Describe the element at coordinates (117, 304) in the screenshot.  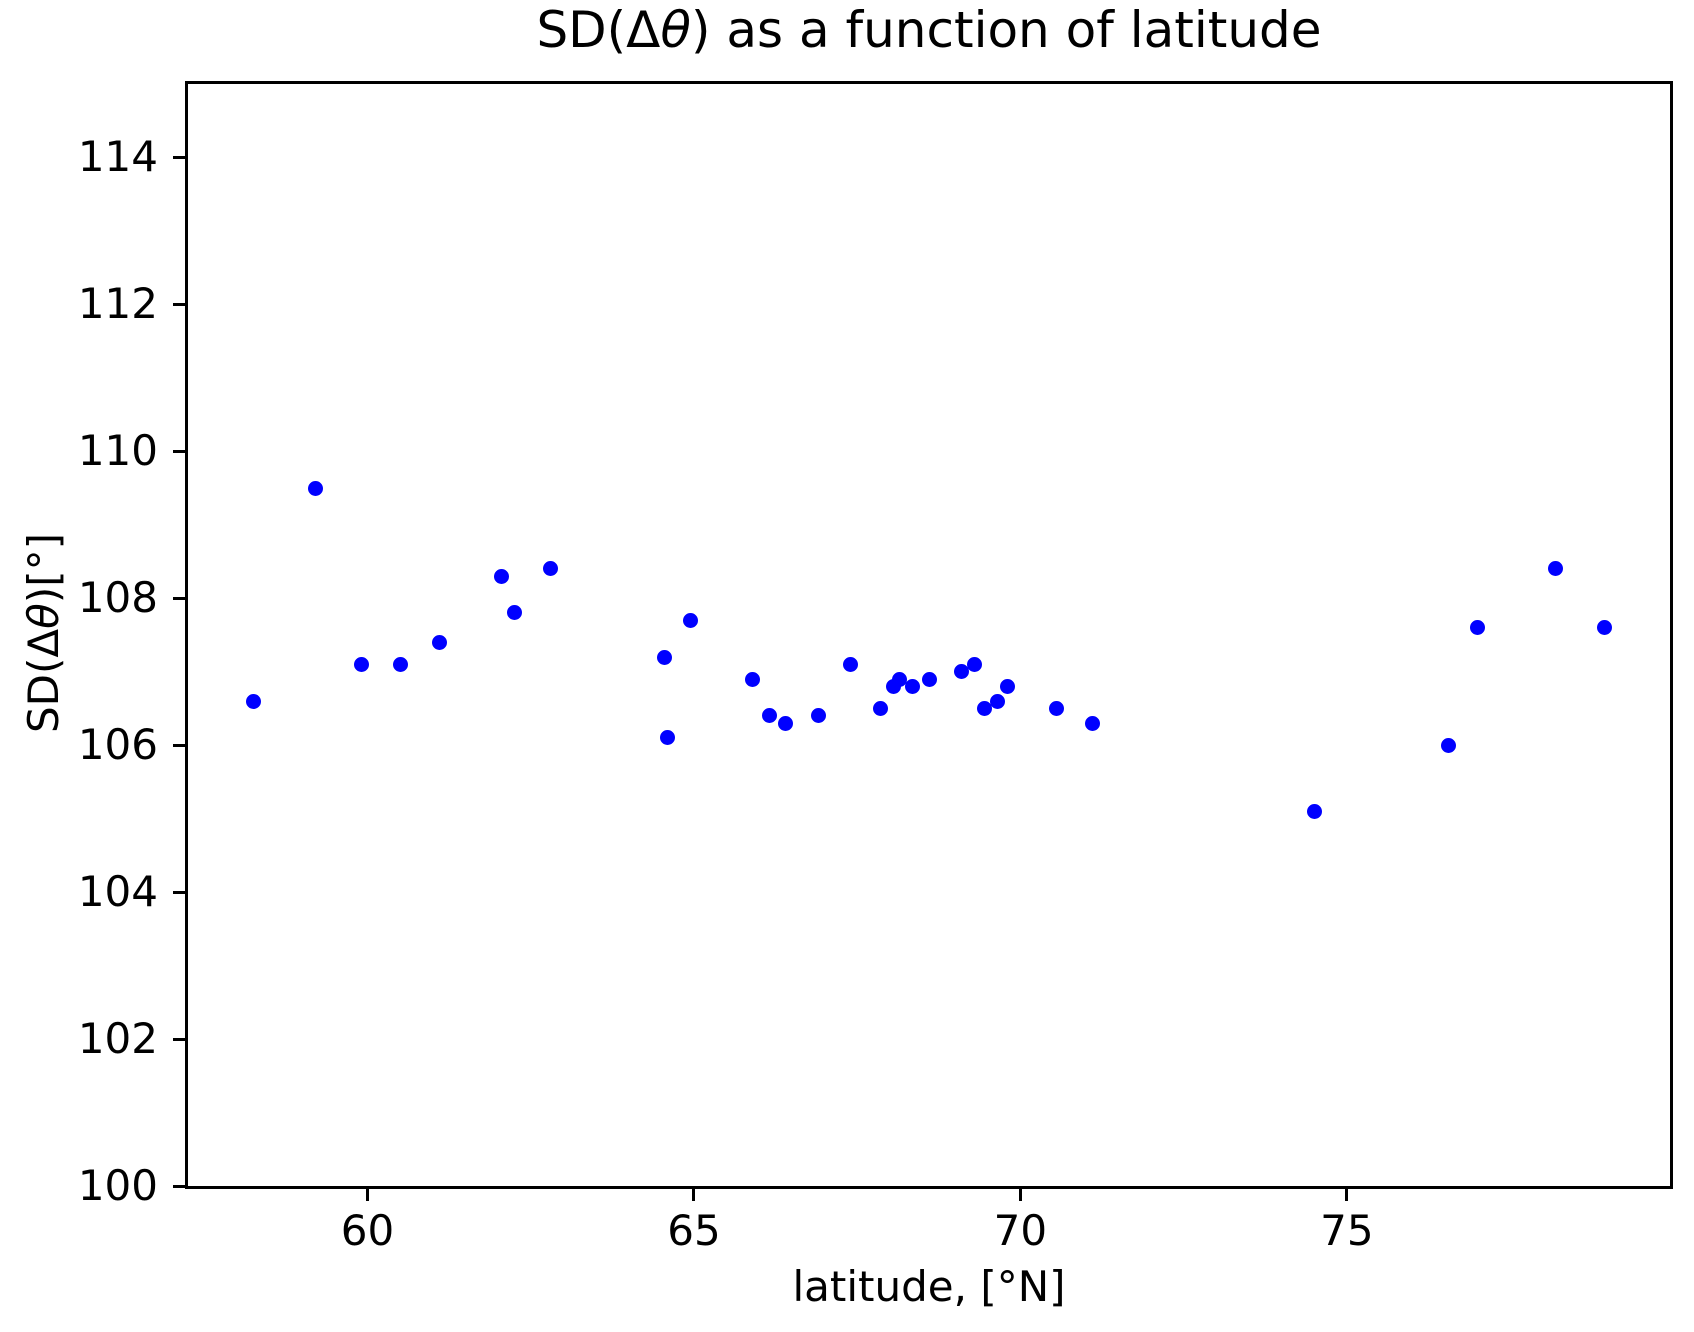
I see `y-tick-label: 112` at that location.